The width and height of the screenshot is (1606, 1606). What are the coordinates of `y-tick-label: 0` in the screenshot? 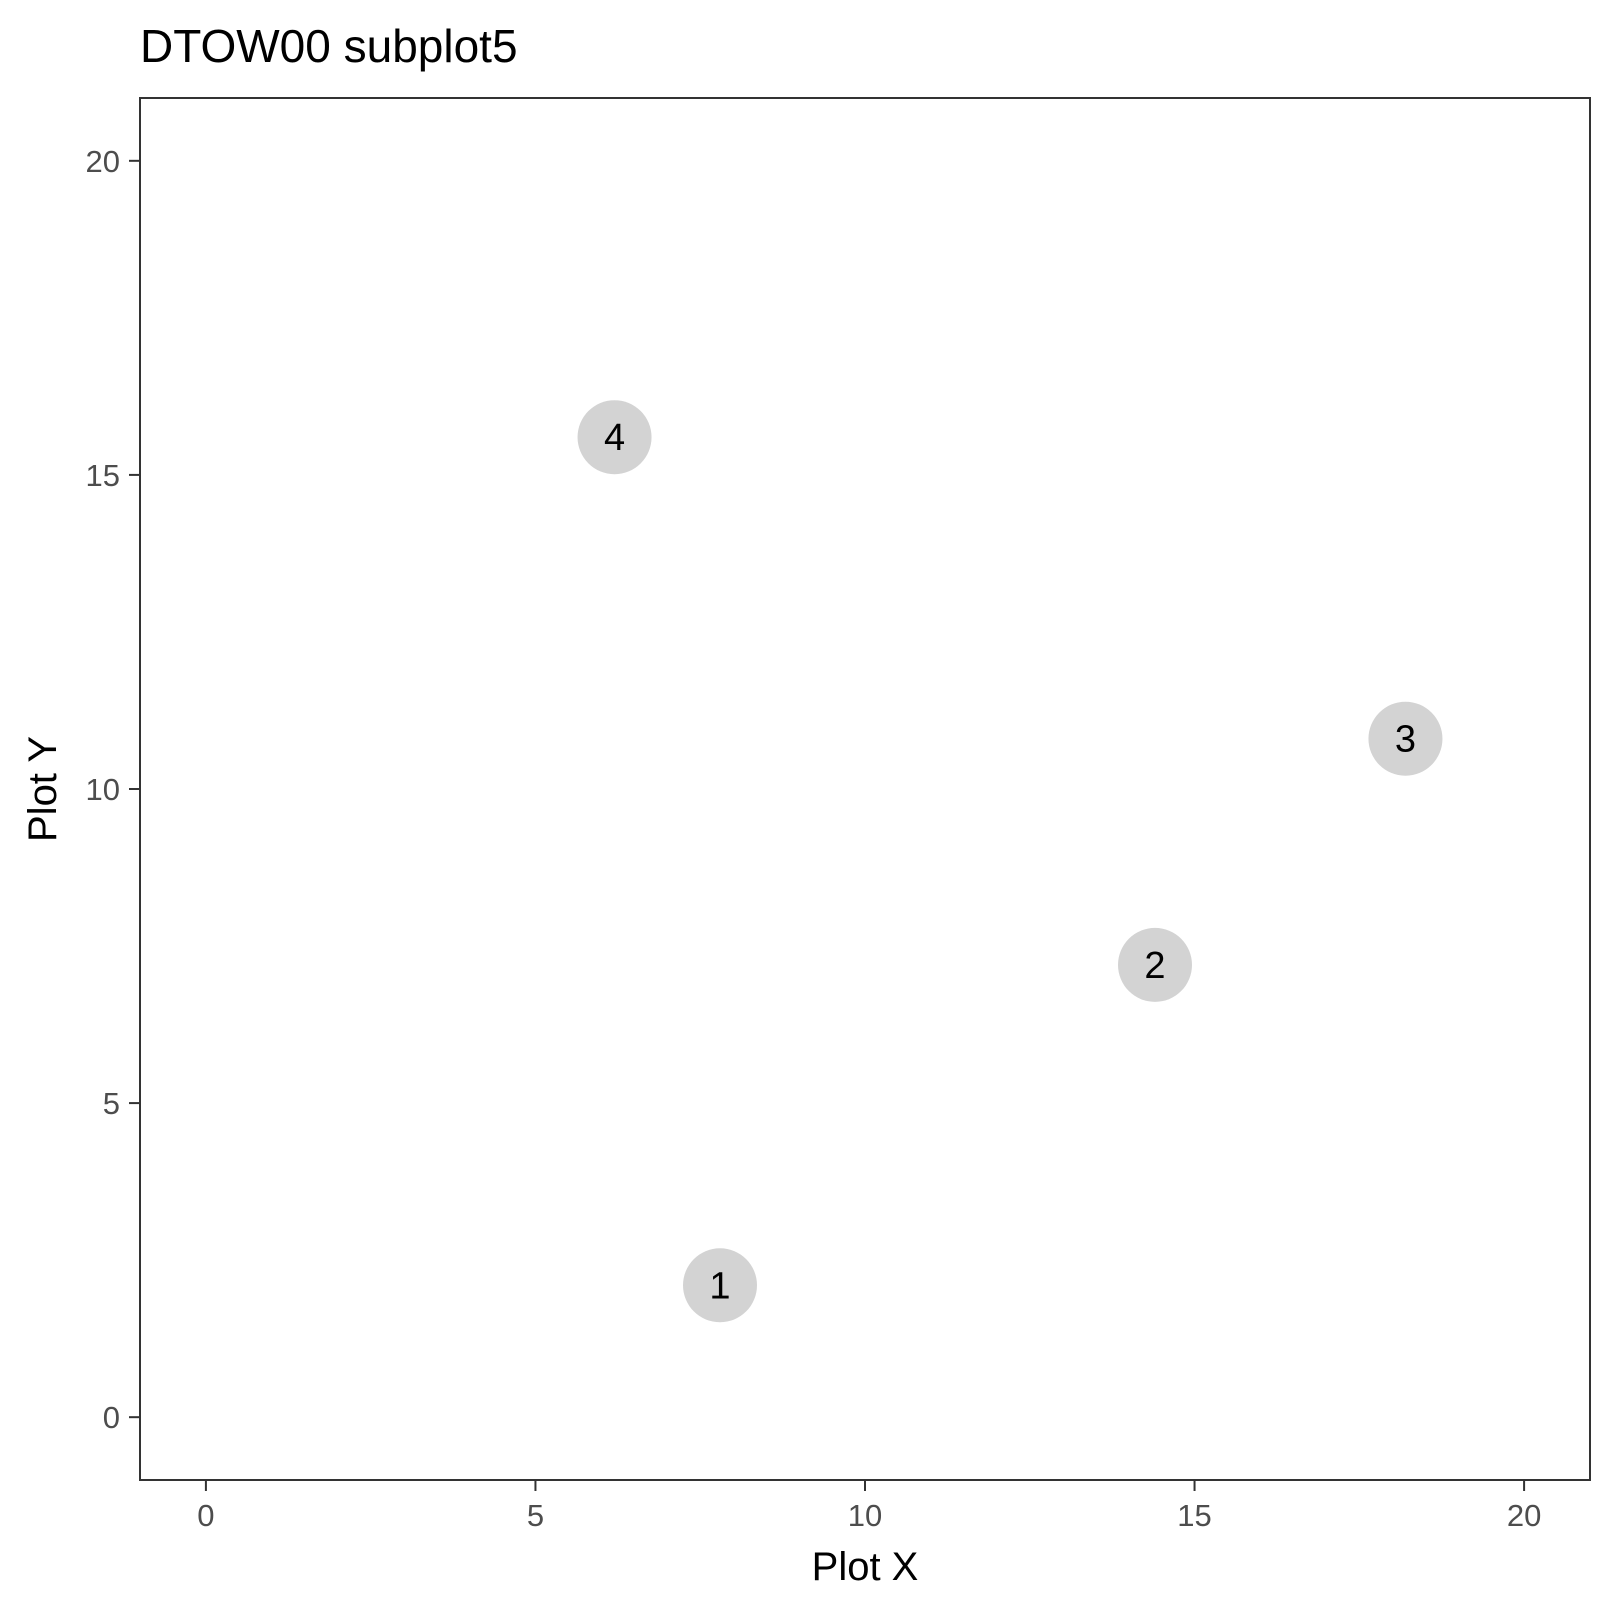 It's located at (111, 1417).